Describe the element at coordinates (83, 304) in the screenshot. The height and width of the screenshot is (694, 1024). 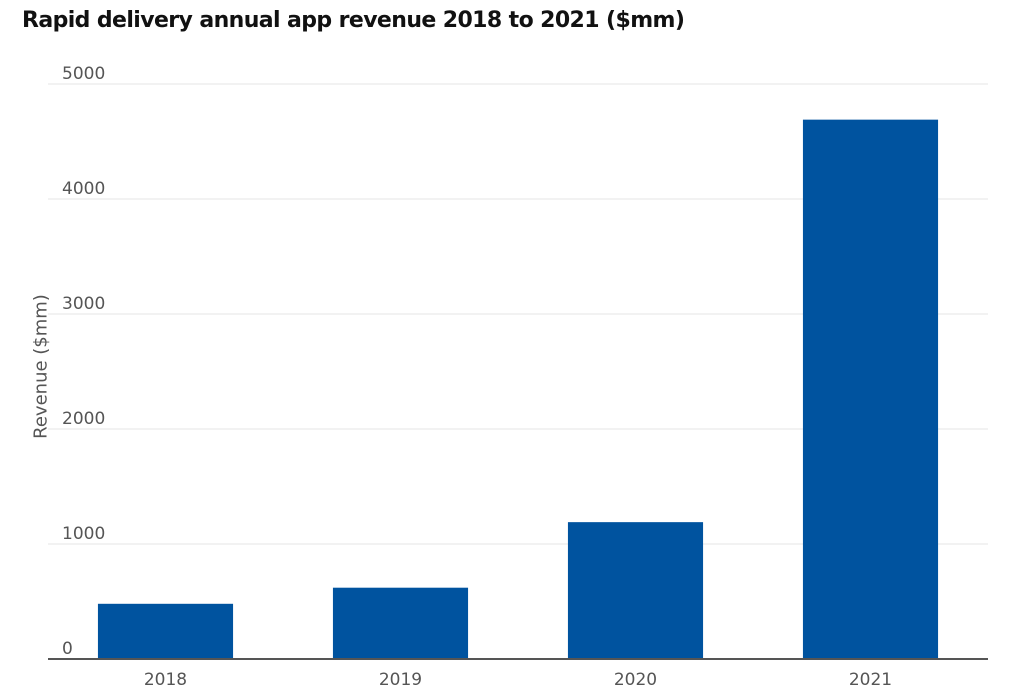
I see `y-tick-label: 3000` at that location.